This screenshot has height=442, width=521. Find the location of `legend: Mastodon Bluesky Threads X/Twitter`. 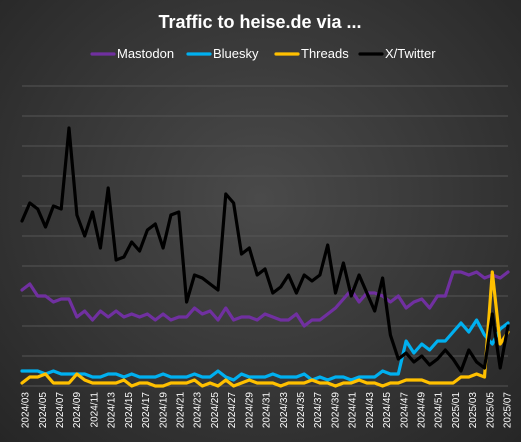

legend: Mastodon Bluesky Threads X/Twitter is located at coordinates (263, 53).